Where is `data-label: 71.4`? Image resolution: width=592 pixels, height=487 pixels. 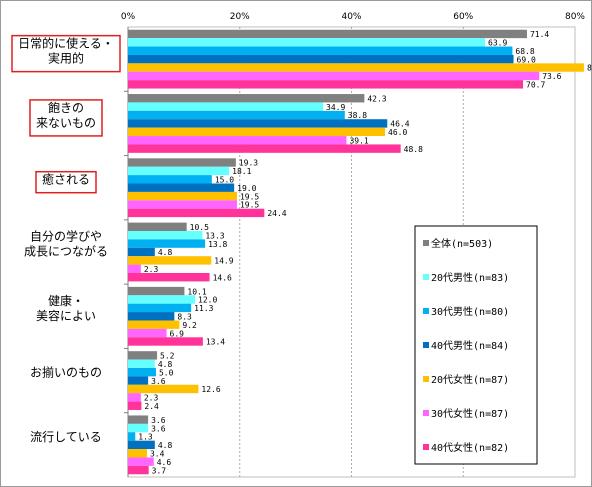
data-label: 71.4 is located at coordinates (539, 34).